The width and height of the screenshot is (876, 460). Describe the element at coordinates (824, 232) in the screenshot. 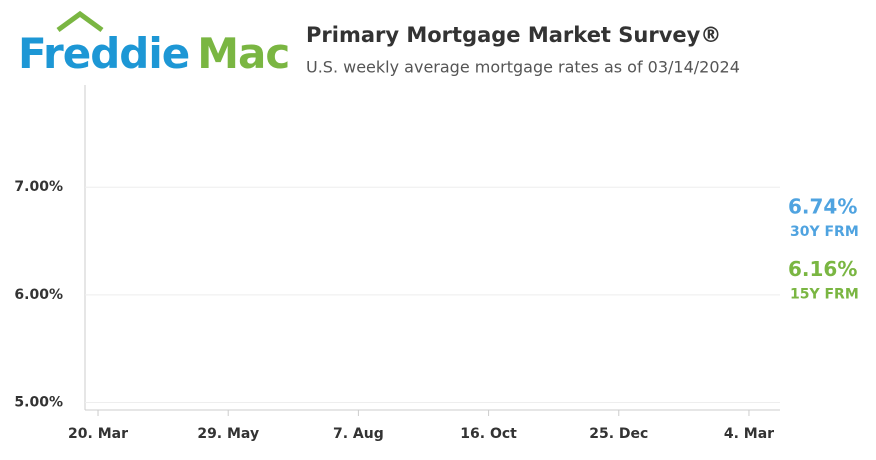

I see `series-label: 30Y FRM` at that location.